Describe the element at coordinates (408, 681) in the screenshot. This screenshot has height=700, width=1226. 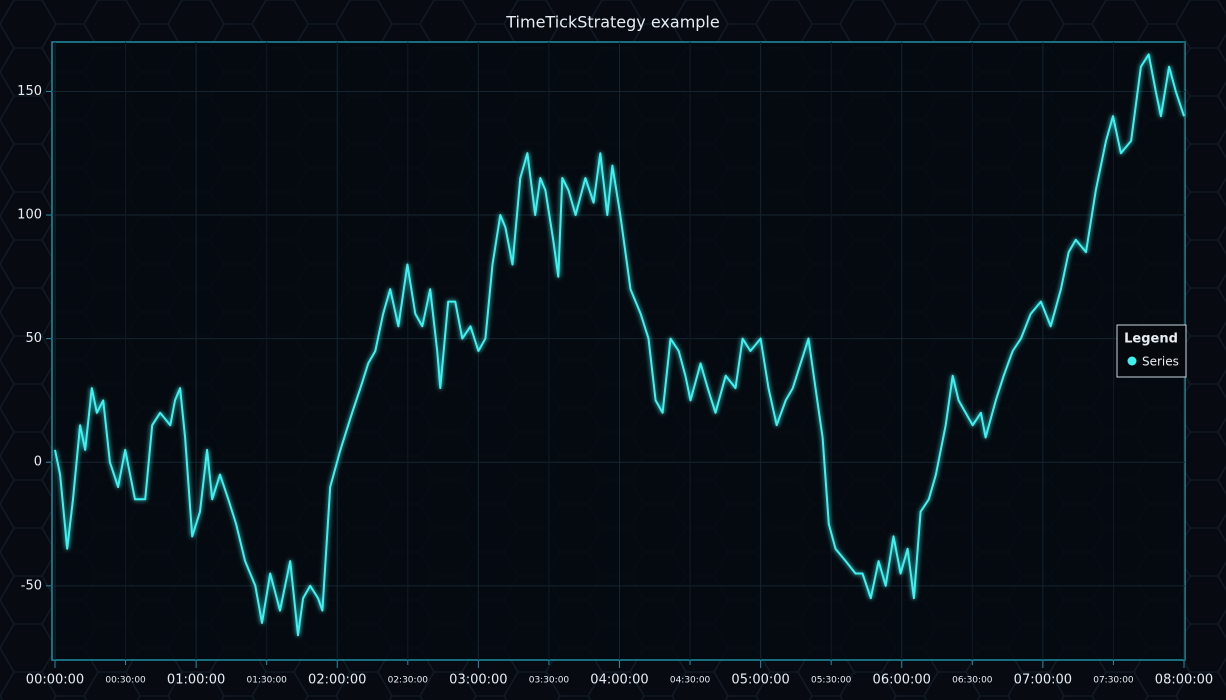
I see `x-minor-tick-label: 02:30:00` at that location.